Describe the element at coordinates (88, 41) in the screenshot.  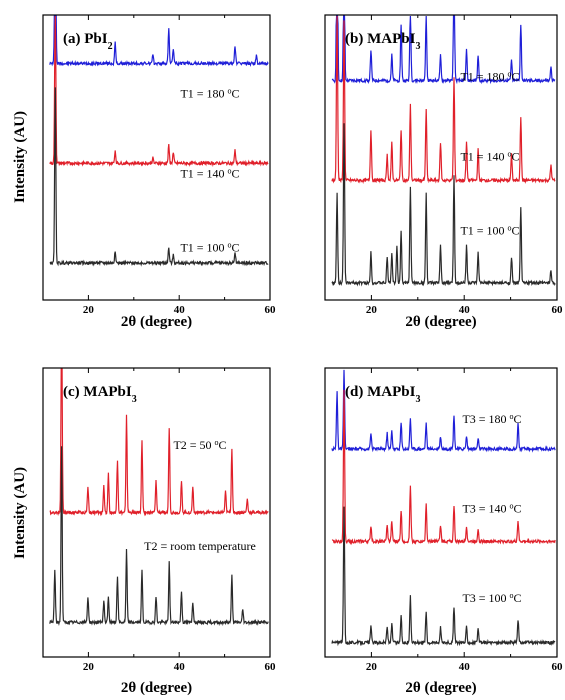
I see `panel-label: (a) PbI2` at that location.